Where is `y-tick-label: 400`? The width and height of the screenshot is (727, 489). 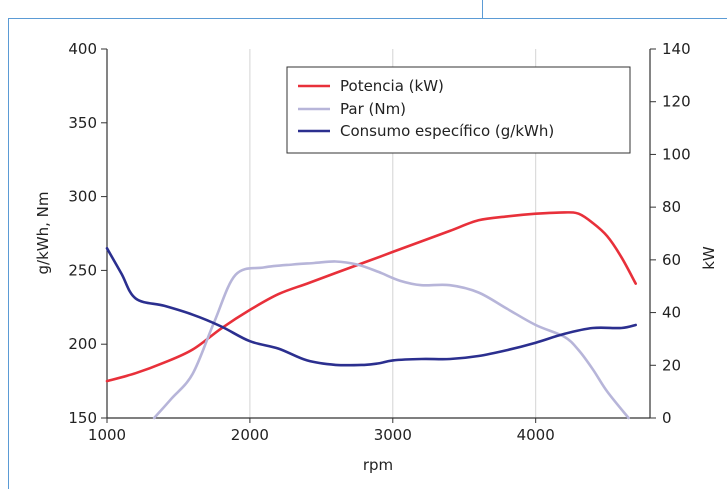 y-tick-label: 400 is located at coordinates (82, 49).